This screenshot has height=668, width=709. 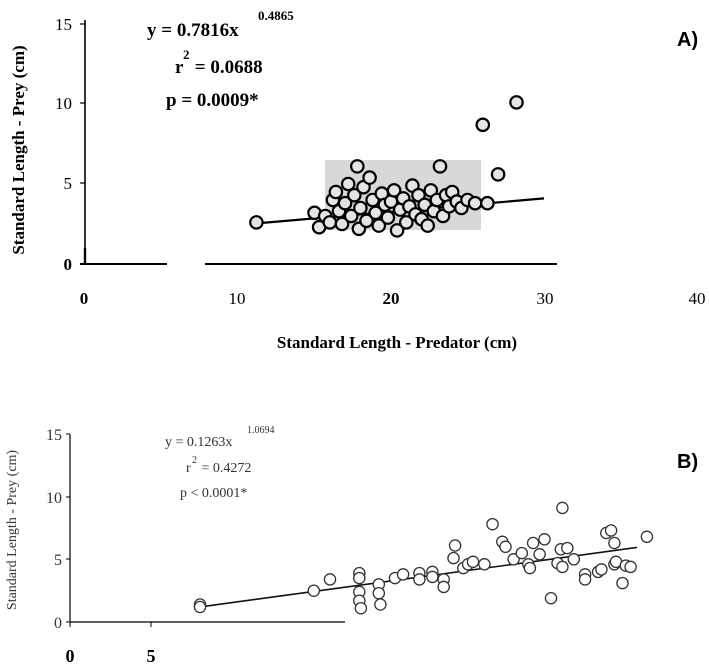 What do you see at coordinates (397, 342) in the screenshot?
I see `panel-a-x-axis-label: Standard Length - Predator (cm)` at bounding box center [397, 342].